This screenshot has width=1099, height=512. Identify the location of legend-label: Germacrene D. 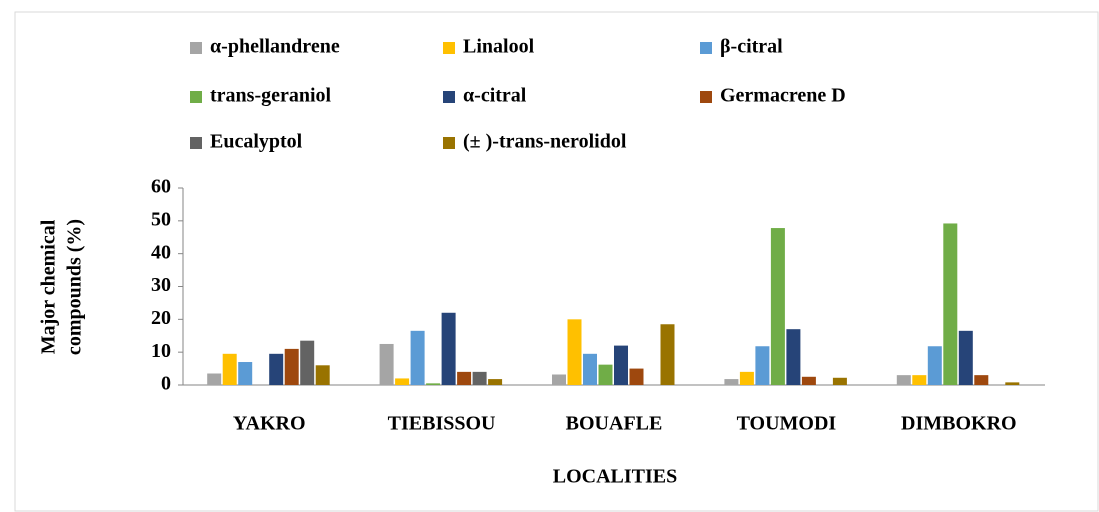
(783, 96).